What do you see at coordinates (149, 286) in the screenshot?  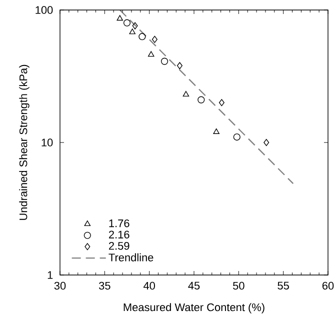 I see `x-tick-label: 40` at bounding box center [149, 286].